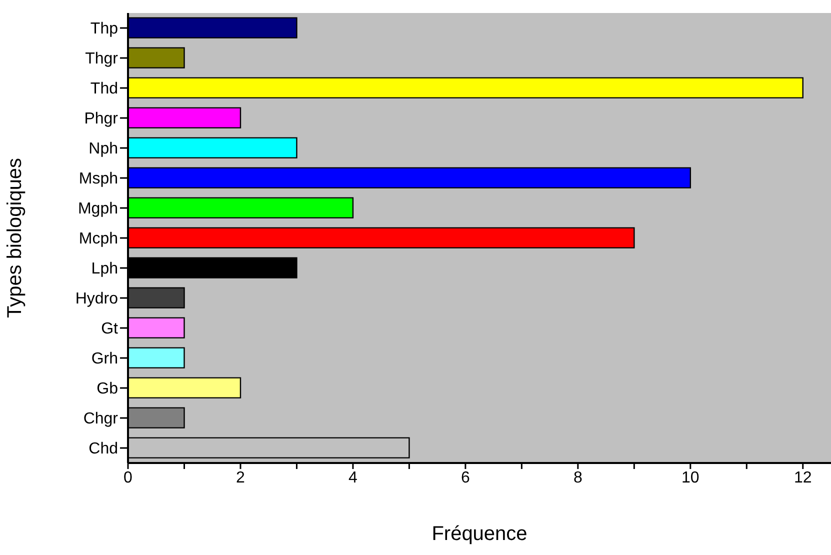  I want to click on y-tick-label: Msph, so click(98, 179).